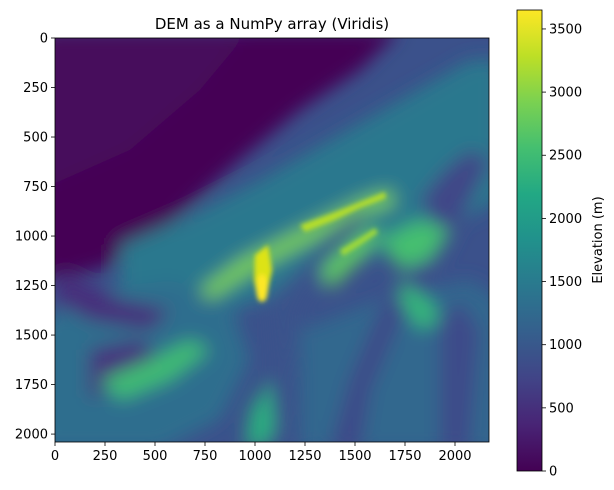  What do you see at coordinates (35, 88) in the screenshot?
I see `y-tick-label: 250` at bounding box center [35, 88].